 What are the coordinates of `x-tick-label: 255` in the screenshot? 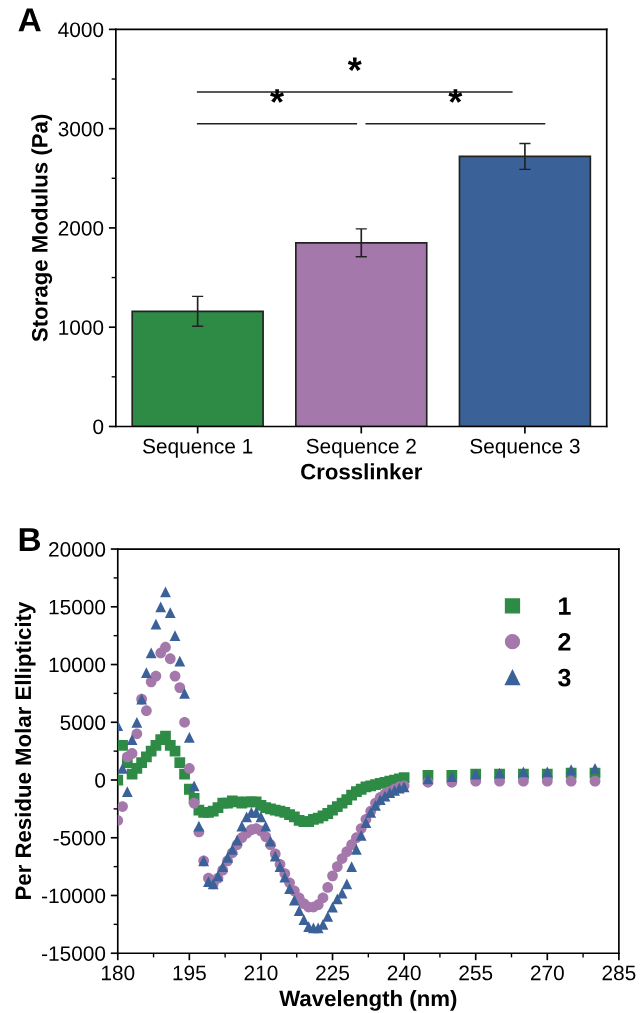 It's located at (476, 973).